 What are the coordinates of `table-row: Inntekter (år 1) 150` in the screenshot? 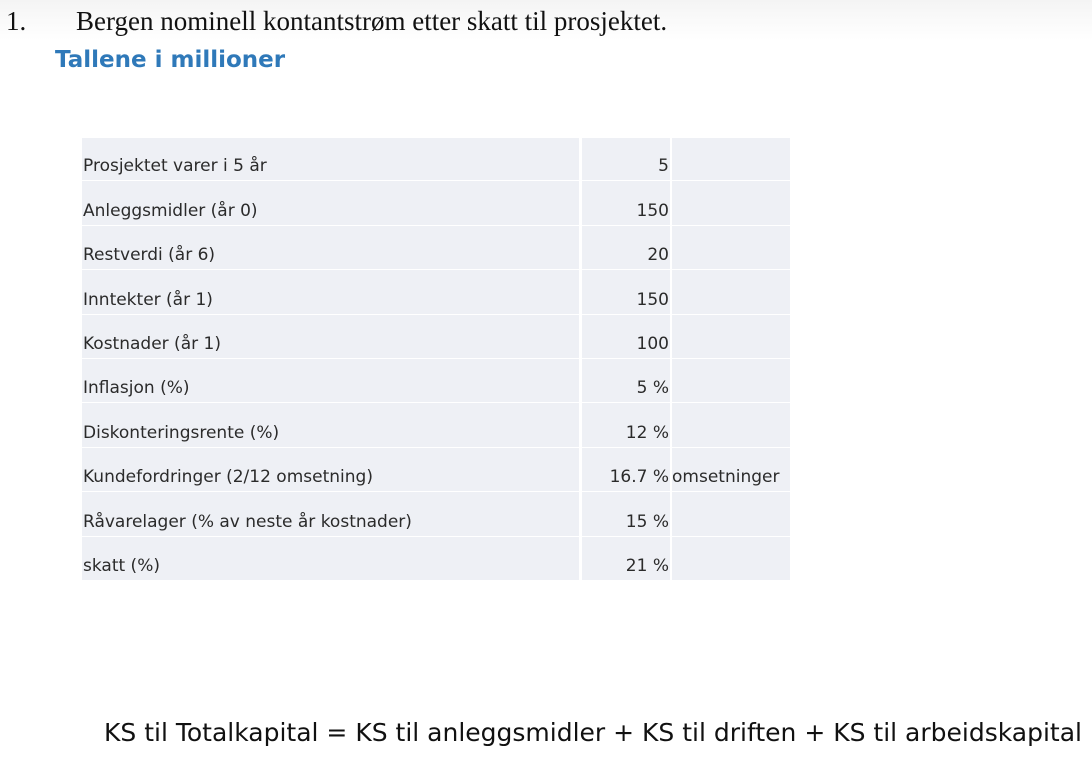 It's located at (436, 292).